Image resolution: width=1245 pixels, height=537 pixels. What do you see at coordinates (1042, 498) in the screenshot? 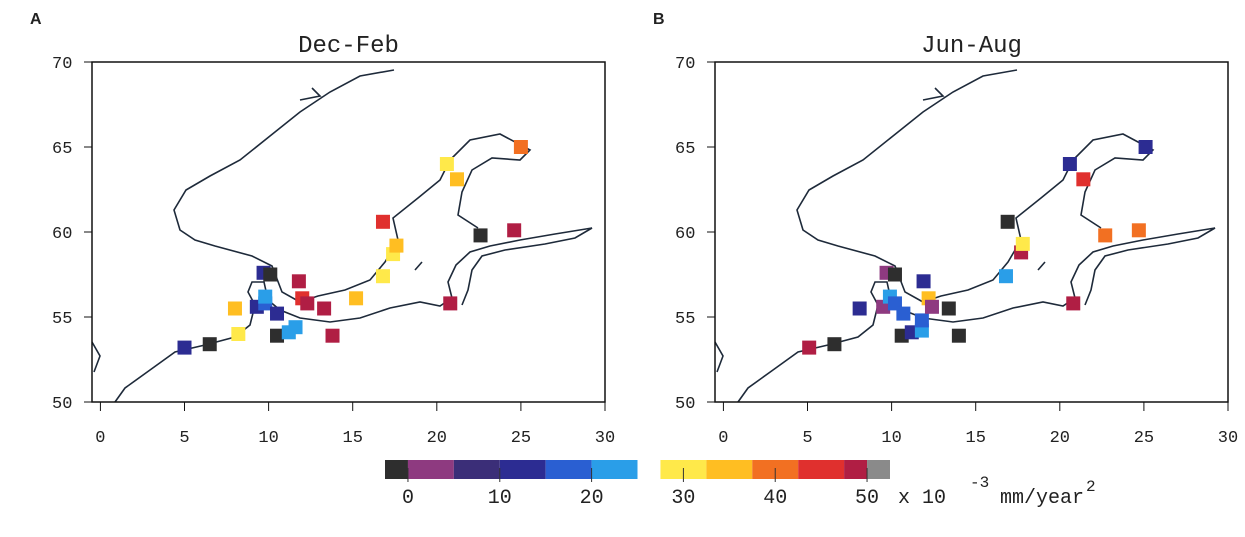
I see `unit-label: mm/year` at bounding box center [1042, 498].